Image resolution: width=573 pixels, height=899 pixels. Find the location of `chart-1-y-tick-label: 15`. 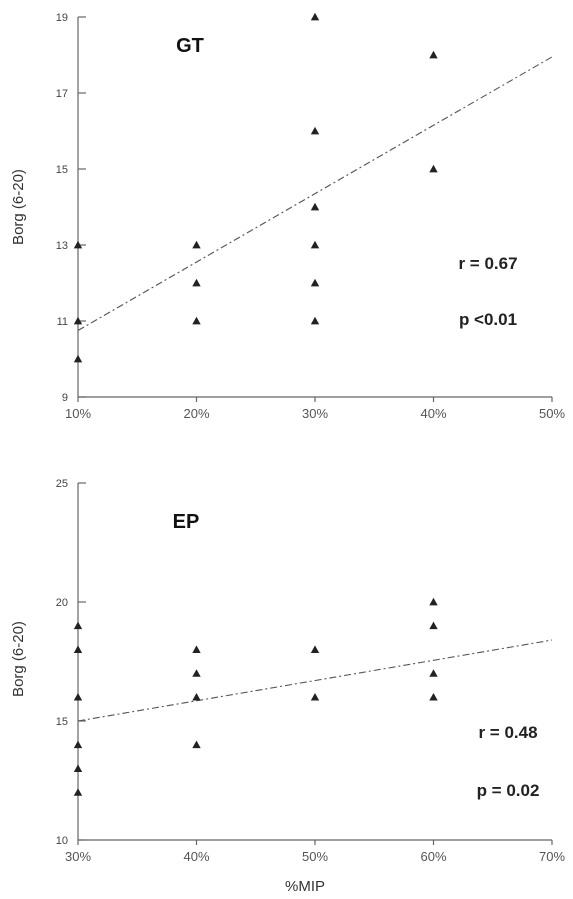

chart-1-y-tick-label: 15 is located at coordinates (62, 170).